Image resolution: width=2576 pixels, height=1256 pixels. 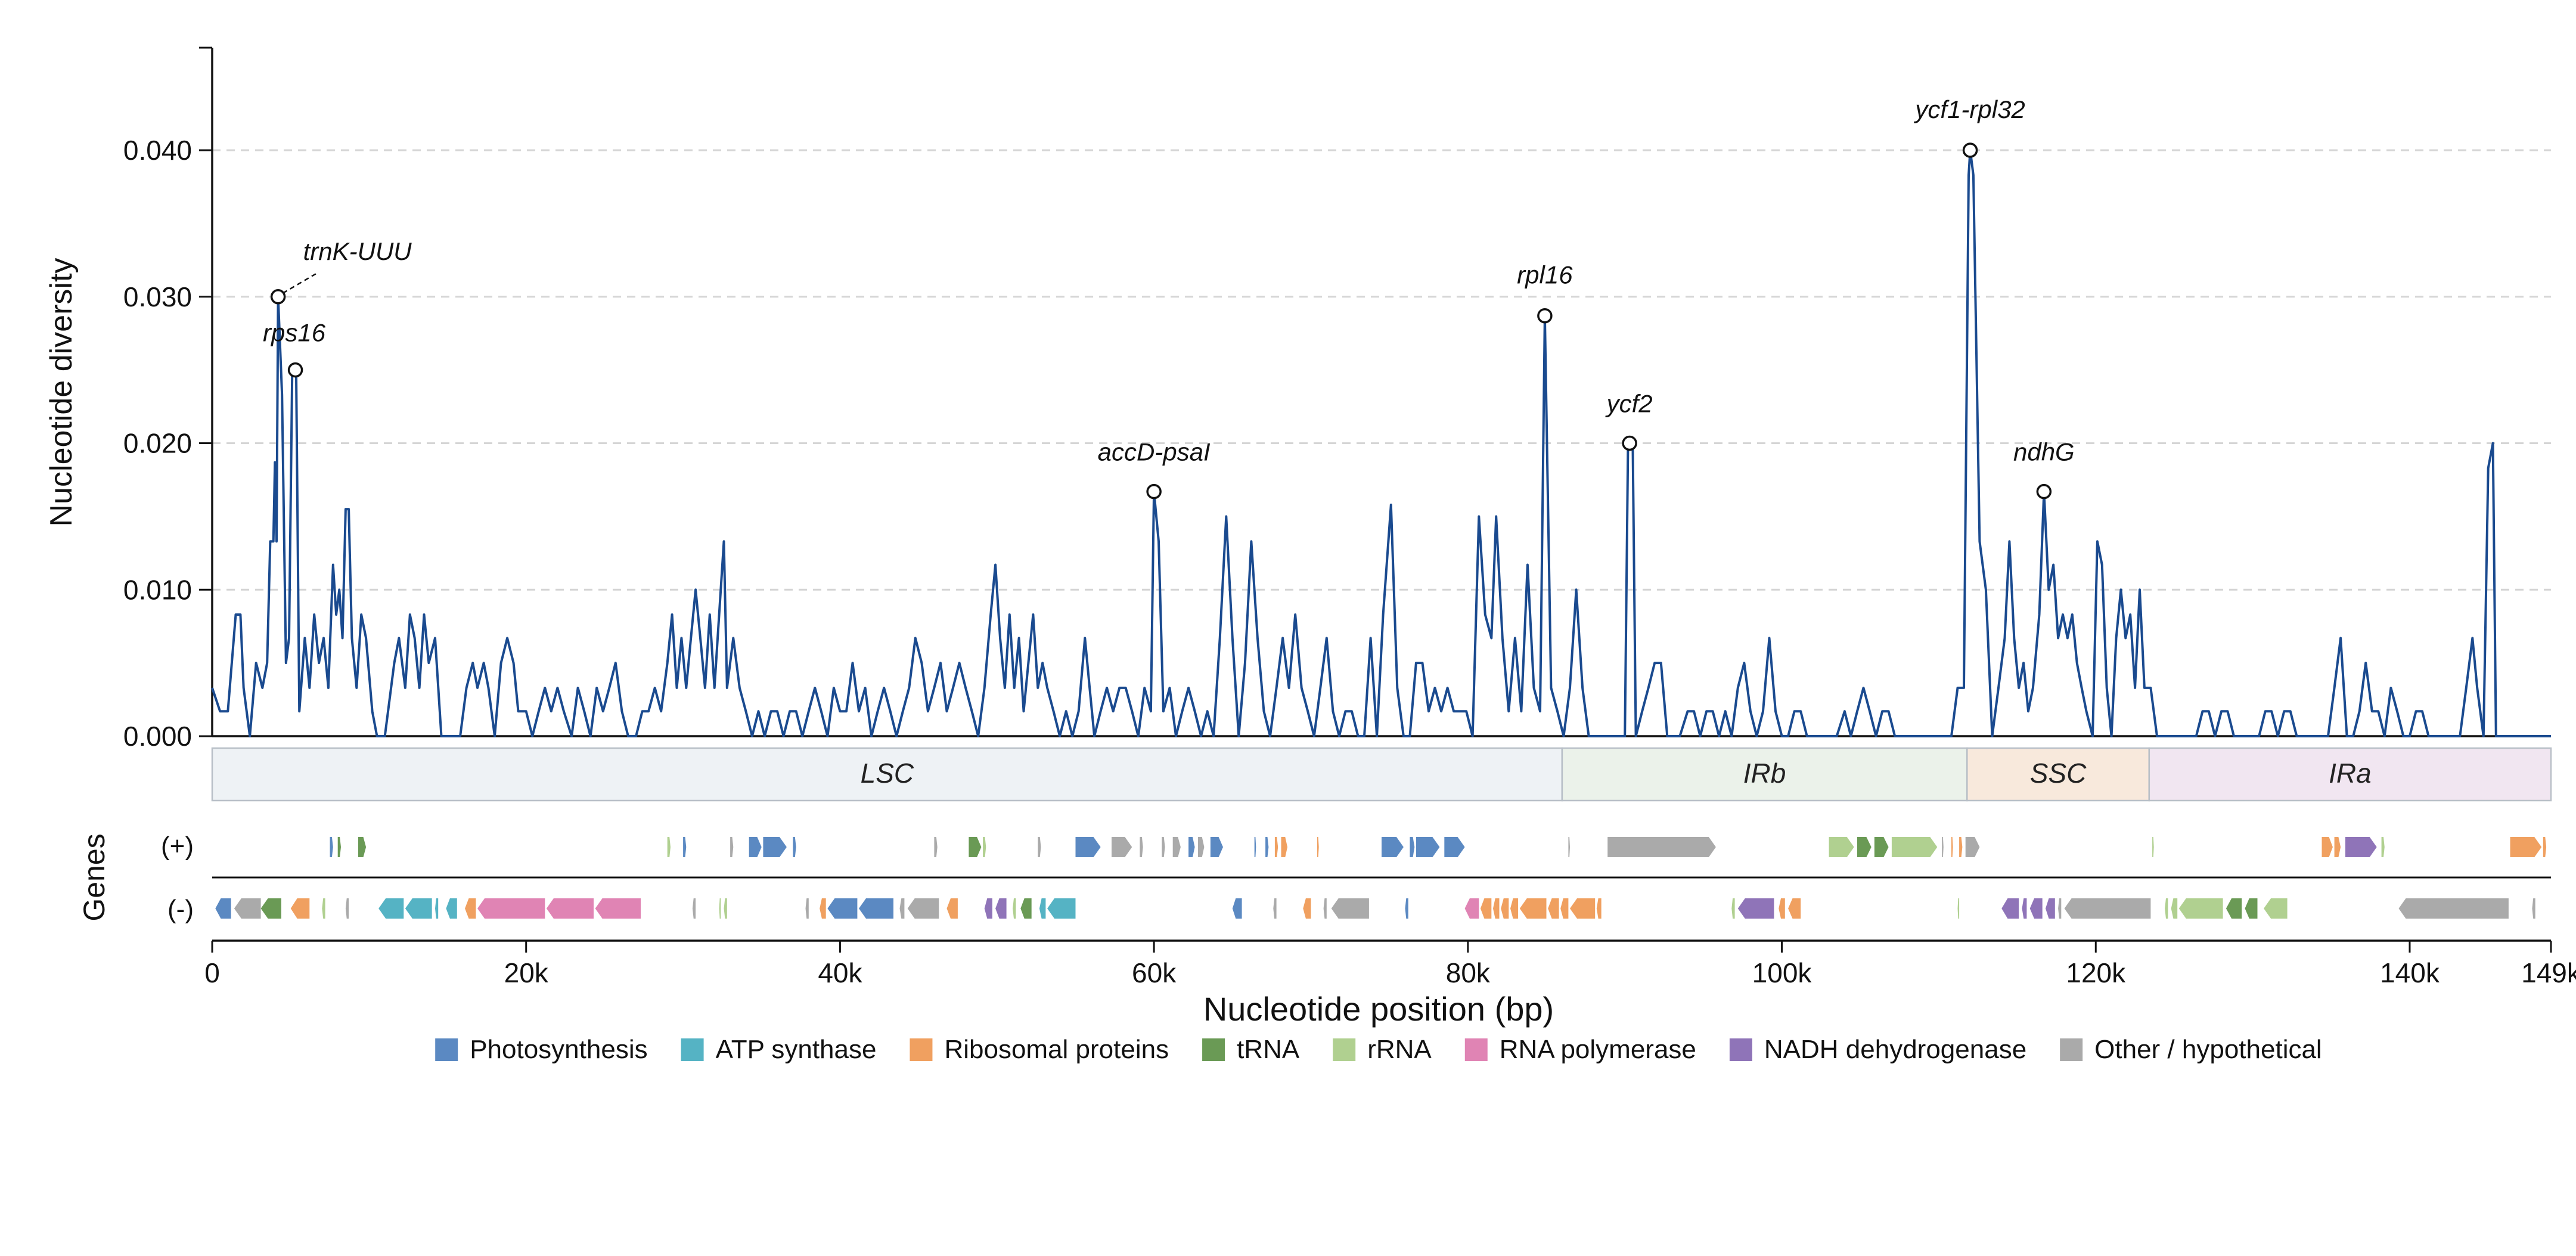 I want to click on region-label: IRa, so click(x=2350, y=774).